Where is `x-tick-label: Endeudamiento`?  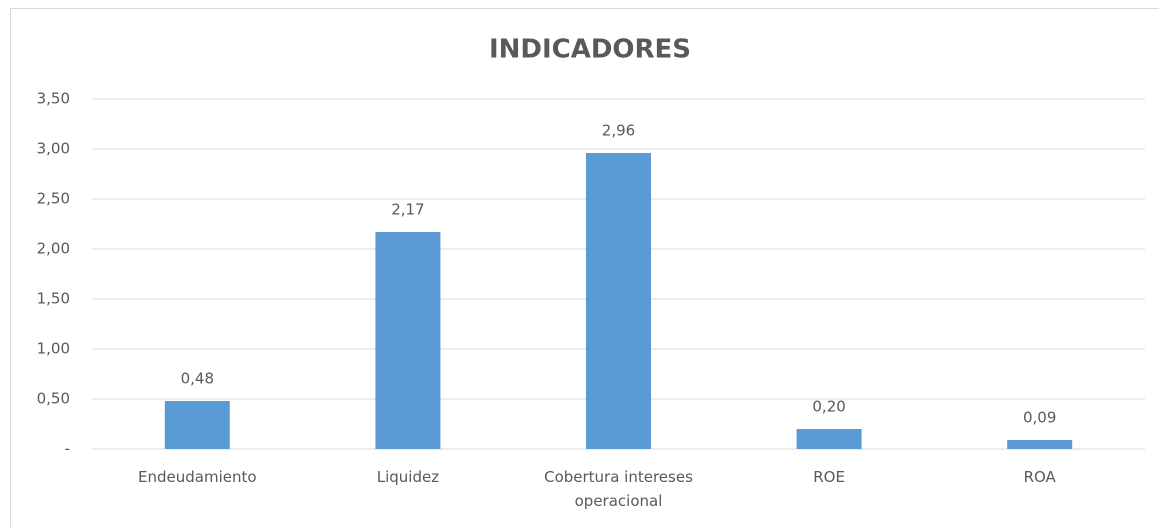
x-tick-label: Endeudamiento is located at coordinates (197, 477).